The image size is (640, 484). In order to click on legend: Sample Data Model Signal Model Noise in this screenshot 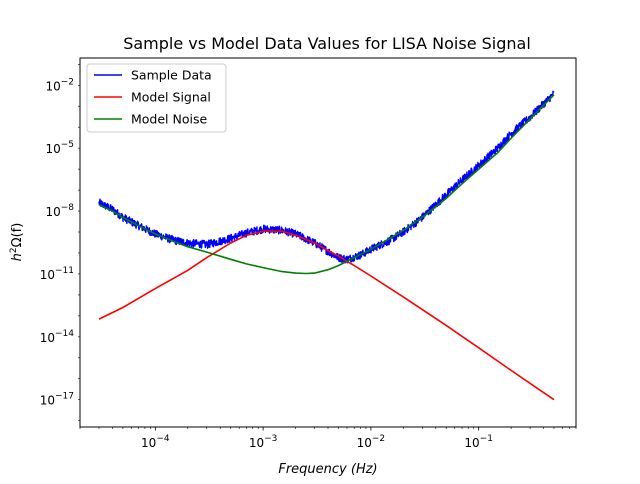, I will do `click(156, 98)`.